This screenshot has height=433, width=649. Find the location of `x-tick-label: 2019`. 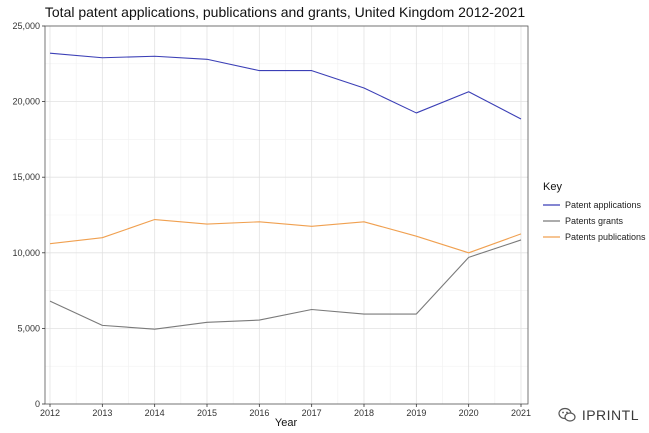

x-tick-label: 2019 is located at coordinates (416, 413).